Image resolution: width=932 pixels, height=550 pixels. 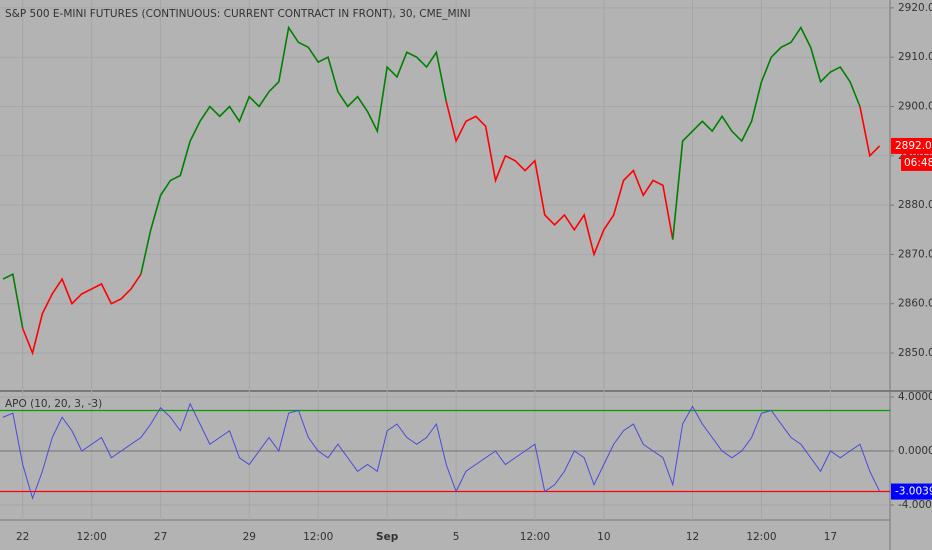 I want to click on y-tick-label: 2860.00, so click(x=915, y=304).